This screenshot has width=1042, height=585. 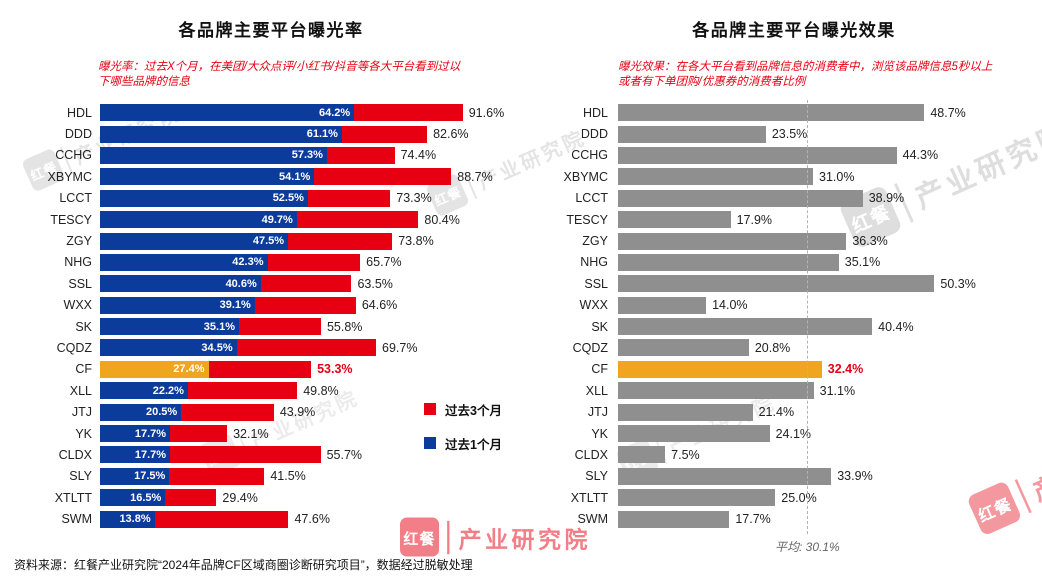 What do you see at coordinates (298, 284) in the screenshot?
I see `bar-track: 40.6% 63.5%` at bounding box center [298, 284].